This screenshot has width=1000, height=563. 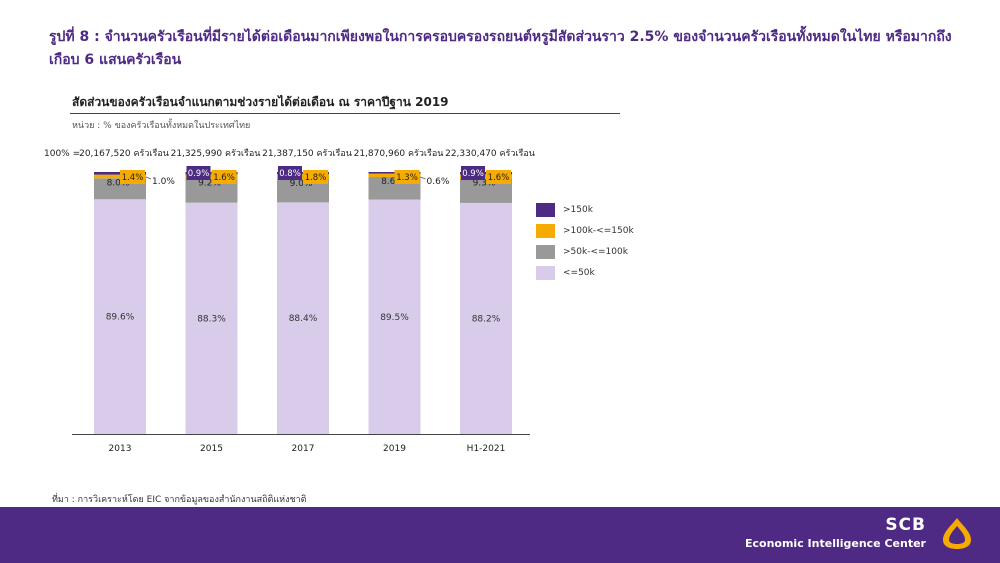 I want to click on total-row-label: 100% =, so click(x=62, y=154).